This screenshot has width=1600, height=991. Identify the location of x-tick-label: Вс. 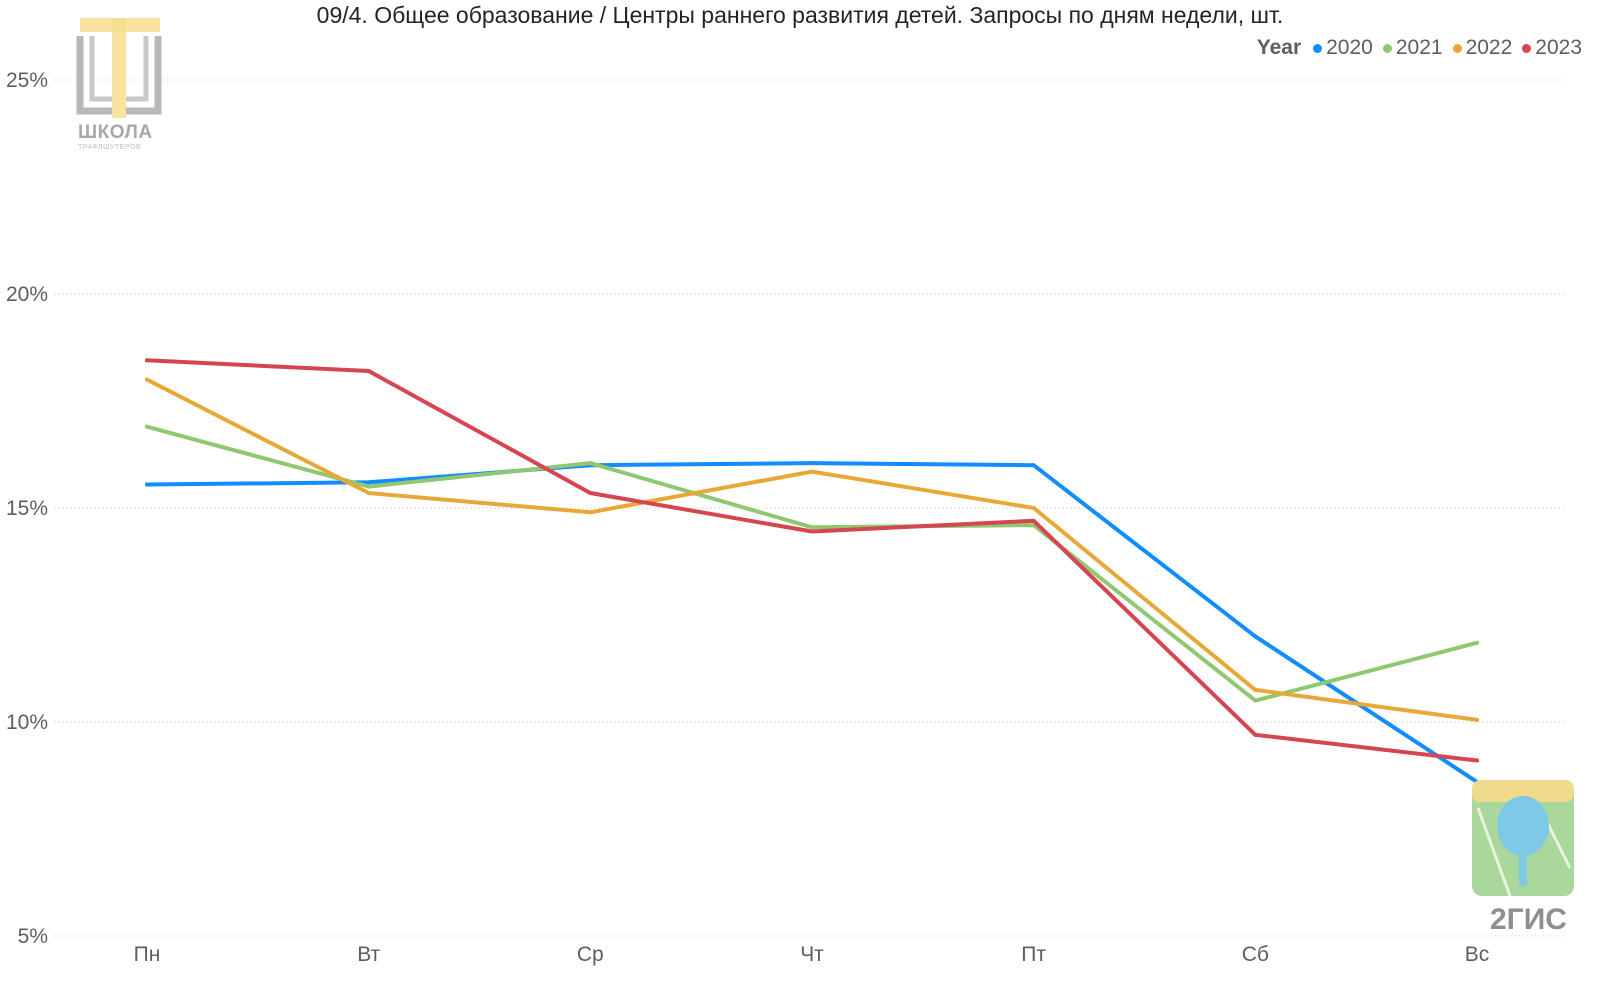
(1477, 954).